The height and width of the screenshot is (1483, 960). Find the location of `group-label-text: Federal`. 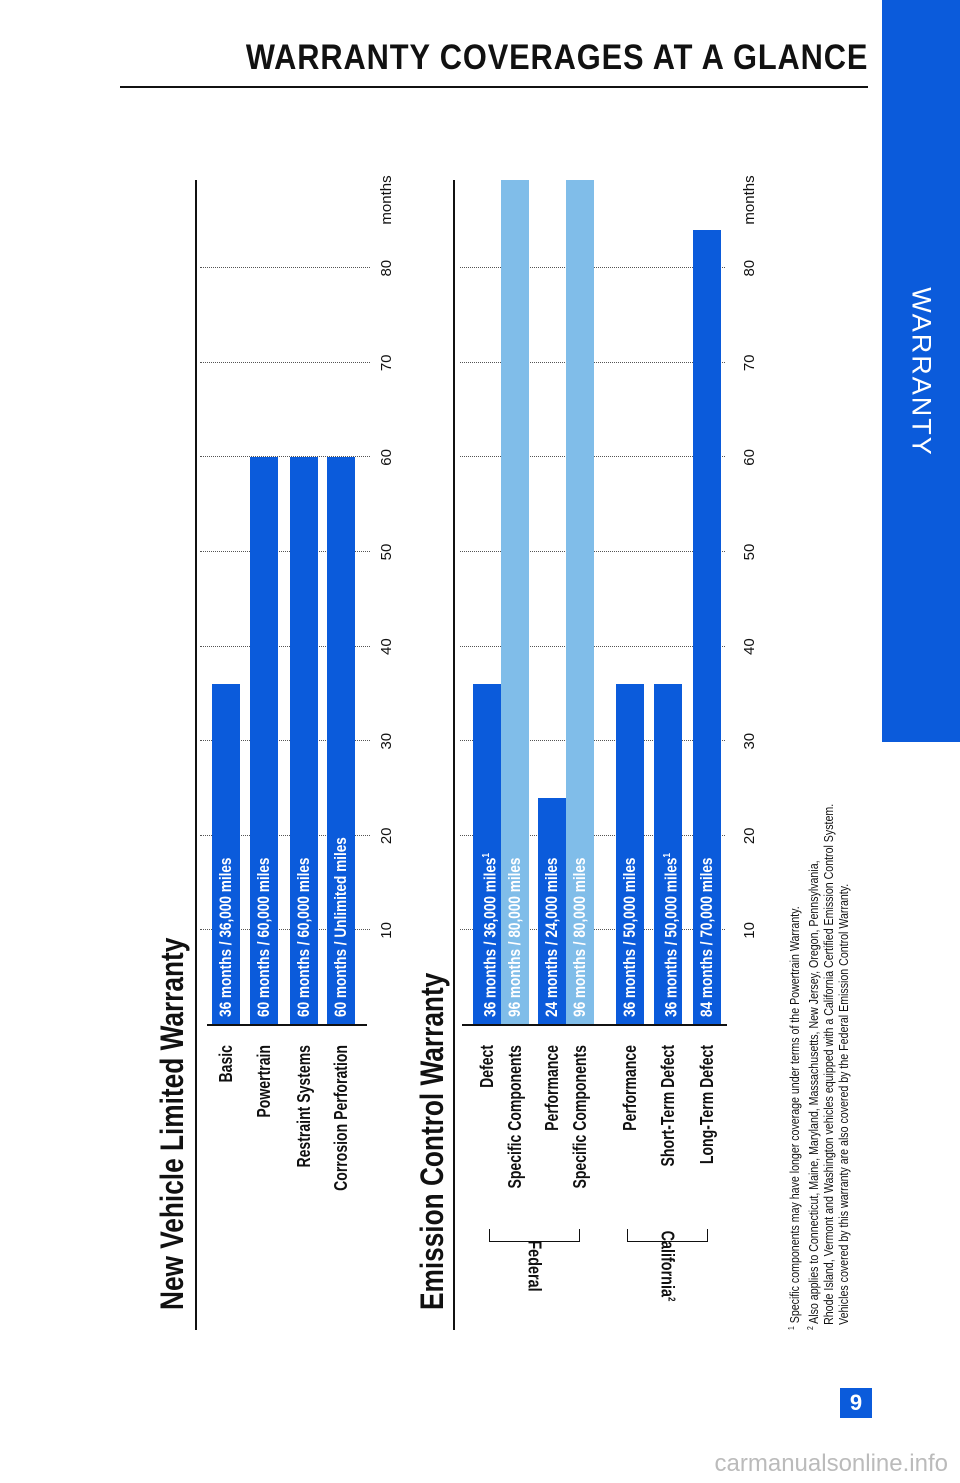

group-label-text: Federal is located at coordinates (534, 1266).